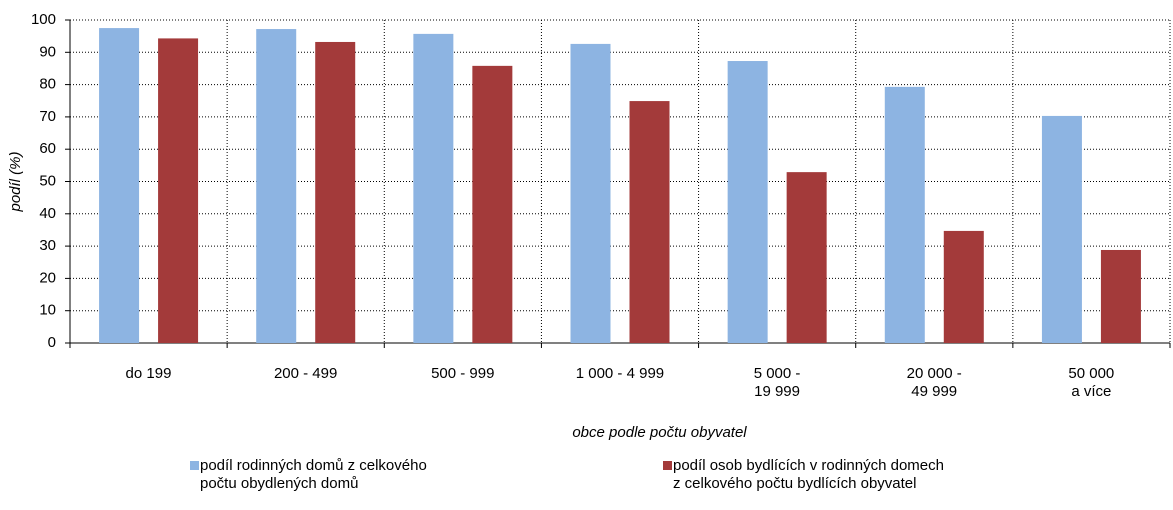  What do you see at coordinates (47, 245) in the screenshot?
I see `y-tick-label: 30` at bounding box center [47, 245].